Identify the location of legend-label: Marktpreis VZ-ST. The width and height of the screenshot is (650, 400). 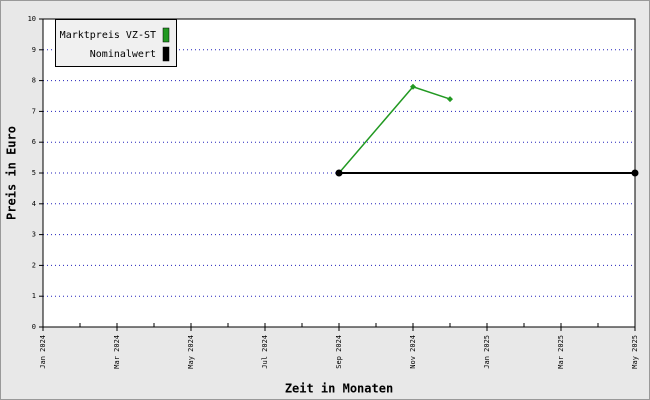
(108, 35).